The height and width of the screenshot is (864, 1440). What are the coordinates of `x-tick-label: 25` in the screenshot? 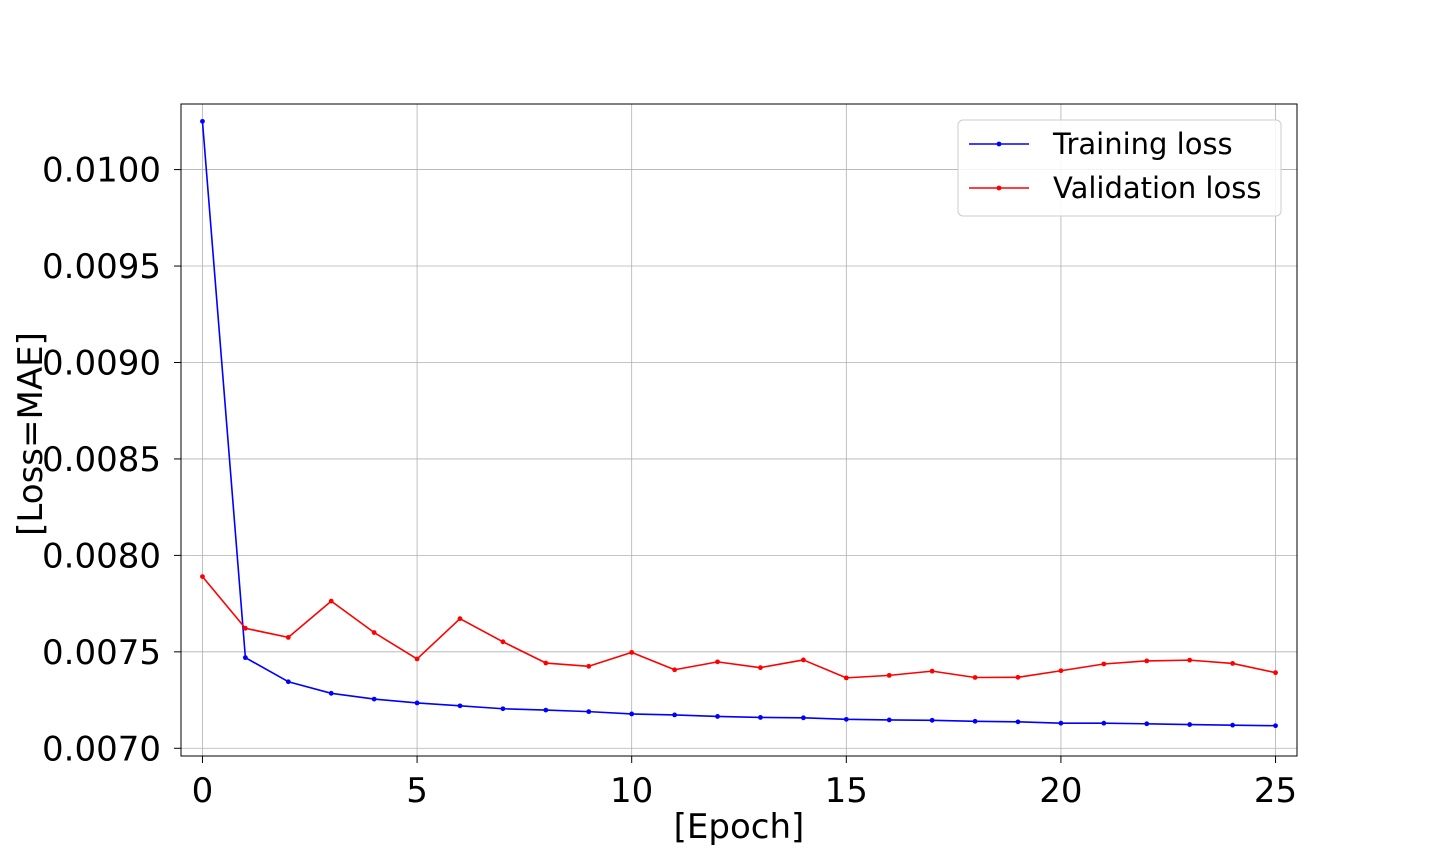 It's located at (1275, 791).